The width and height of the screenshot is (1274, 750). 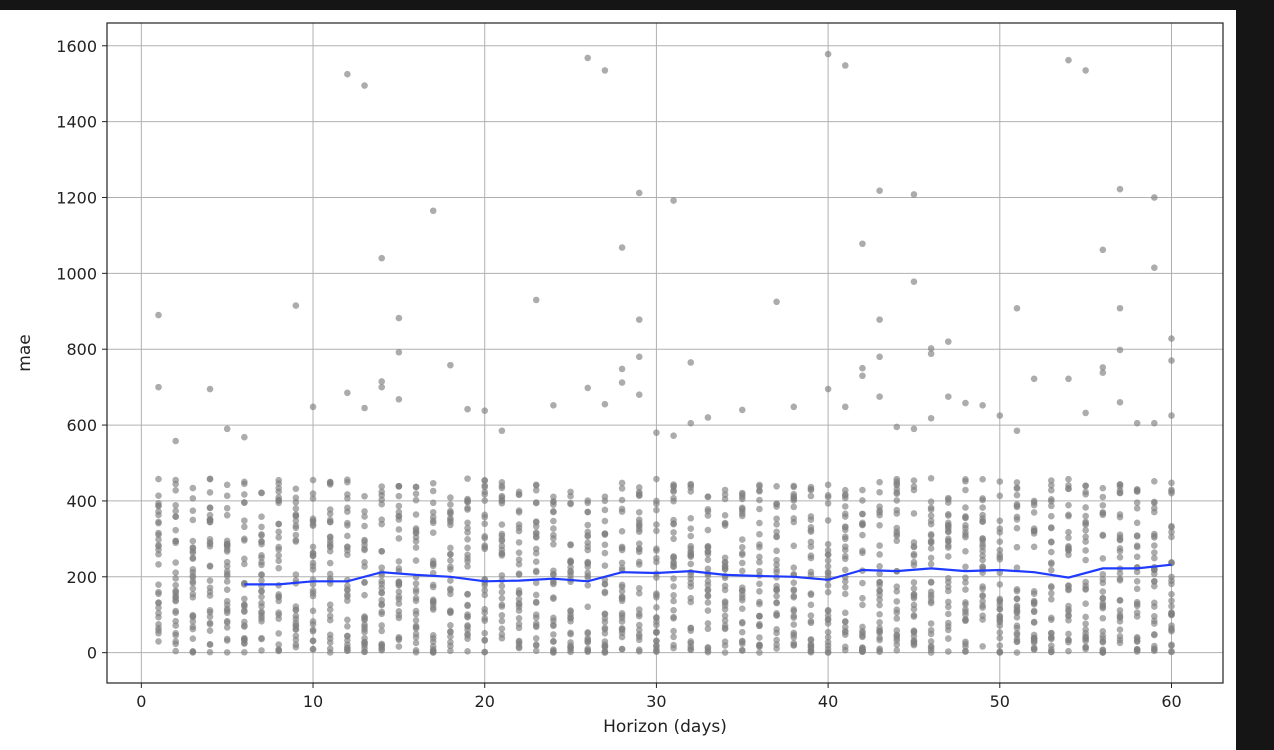 What do you see at coordinates (1171, 701) in the screenshot?
I see `x-tick-label: 60` at bounding box center [1171, 701].